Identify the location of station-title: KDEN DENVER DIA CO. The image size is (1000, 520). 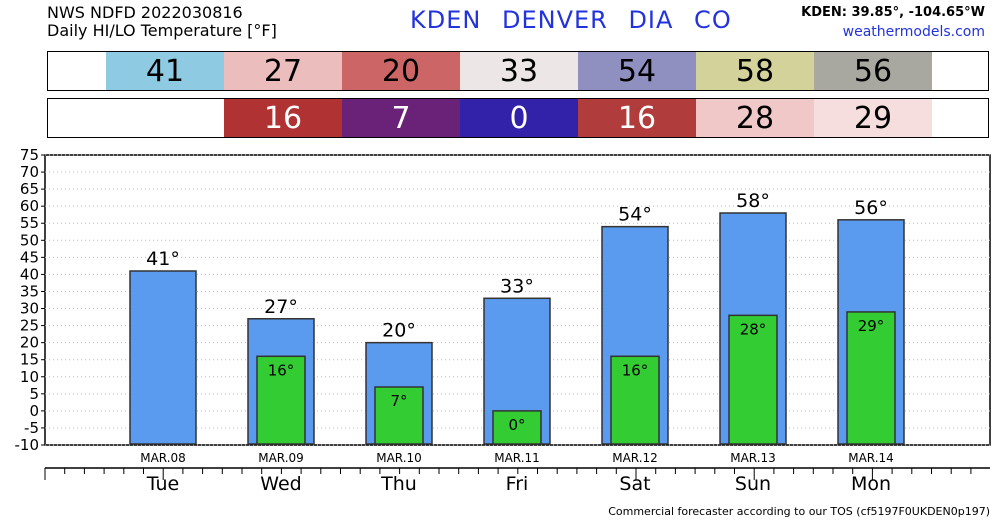
(571, 20).